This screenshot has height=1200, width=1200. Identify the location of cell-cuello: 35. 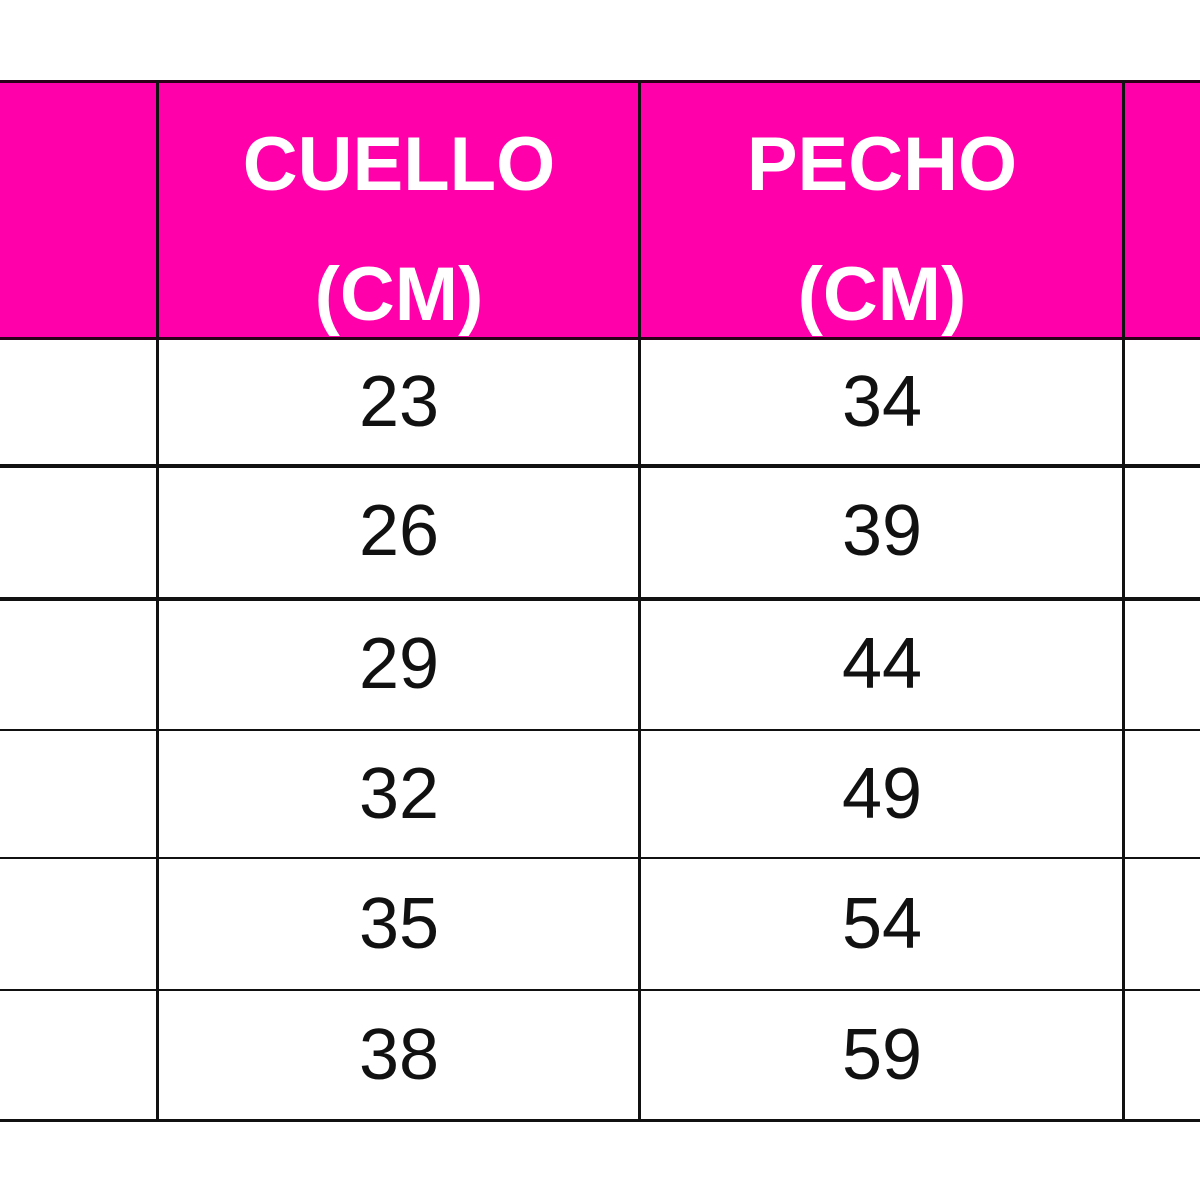
(399, 924).